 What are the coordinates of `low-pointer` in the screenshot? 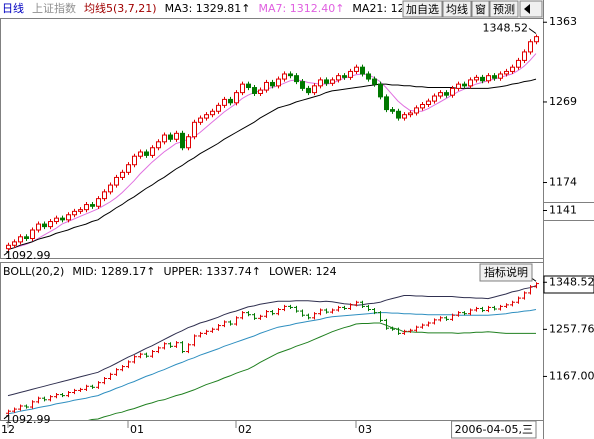 It's located at (6, 253).